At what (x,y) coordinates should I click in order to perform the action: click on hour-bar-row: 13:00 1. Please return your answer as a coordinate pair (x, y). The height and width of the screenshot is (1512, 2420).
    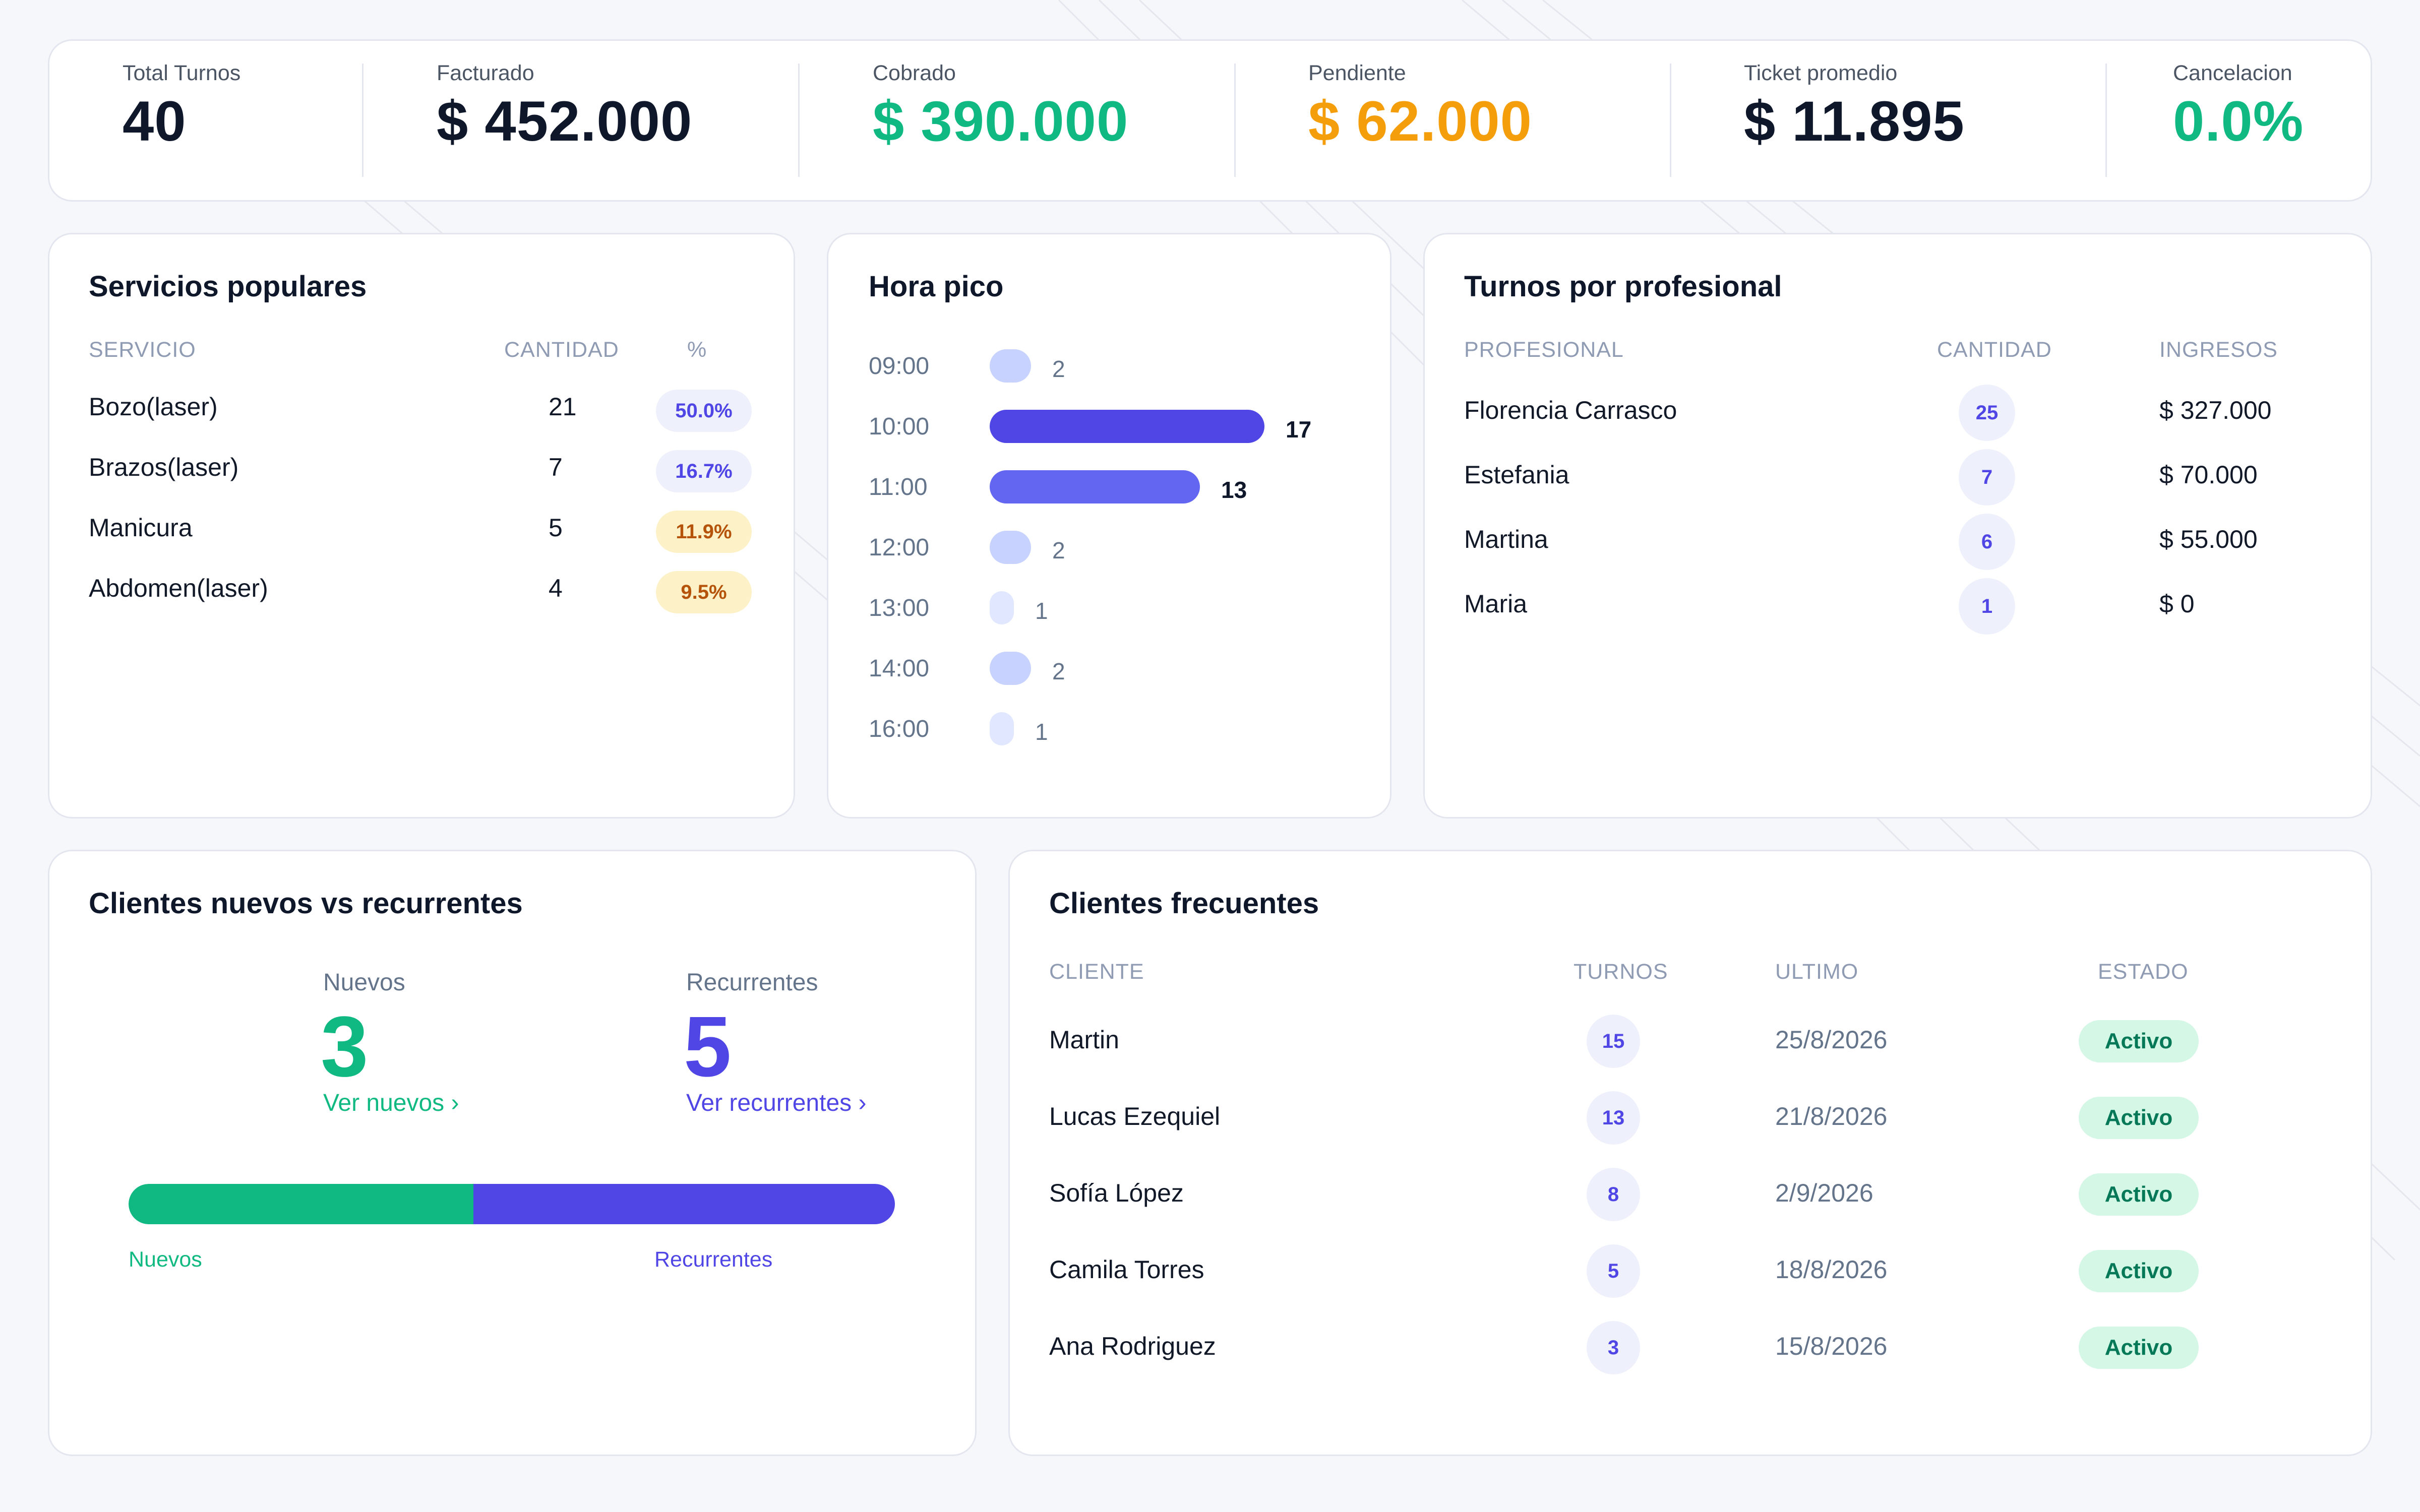
    Looking at the image, I should click on (1121, 608).